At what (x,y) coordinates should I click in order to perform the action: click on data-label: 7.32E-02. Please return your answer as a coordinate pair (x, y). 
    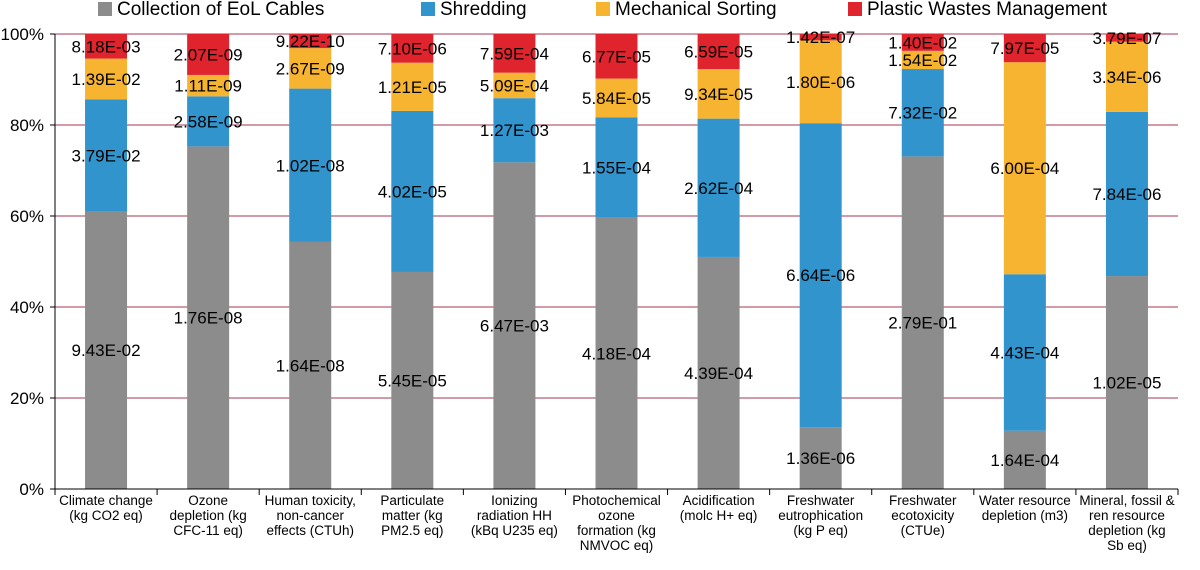
    Looking at the image, I should click on (922, 113).